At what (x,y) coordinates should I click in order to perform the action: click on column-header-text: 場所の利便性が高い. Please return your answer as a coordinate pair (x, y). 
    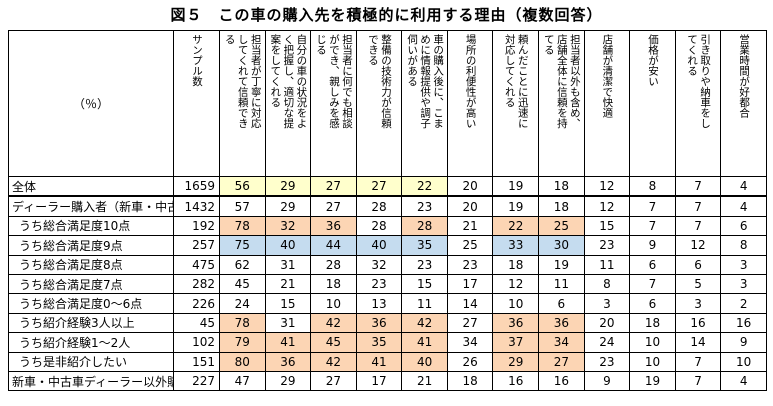
    Looking at the image, I should click on (470, 81).